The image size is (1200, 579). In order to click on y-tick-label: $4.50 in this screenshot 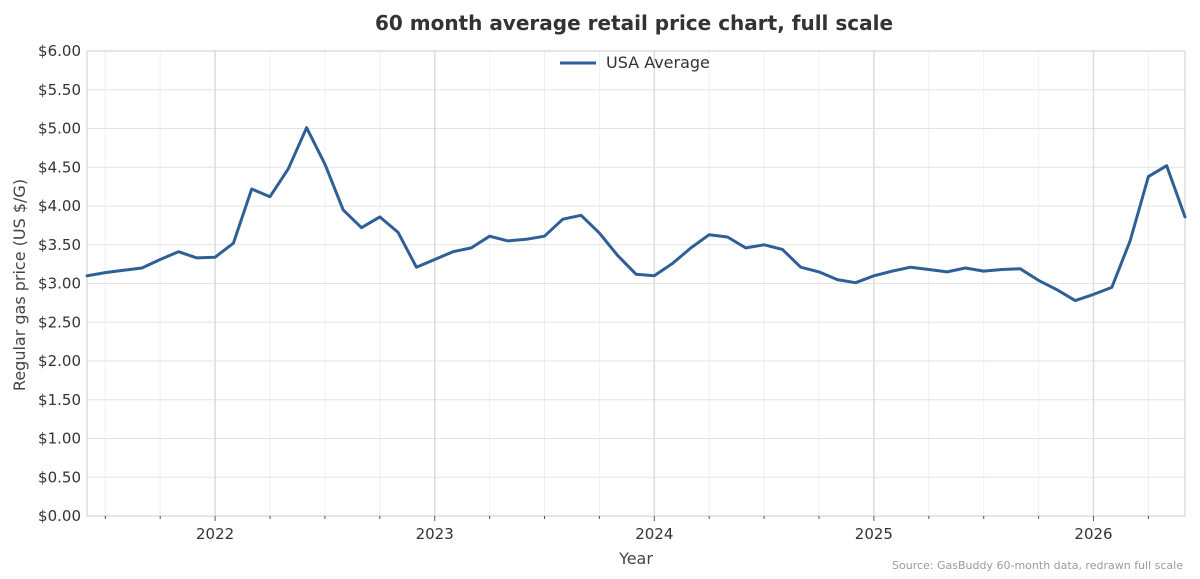, I will do `click(59, 167)`.